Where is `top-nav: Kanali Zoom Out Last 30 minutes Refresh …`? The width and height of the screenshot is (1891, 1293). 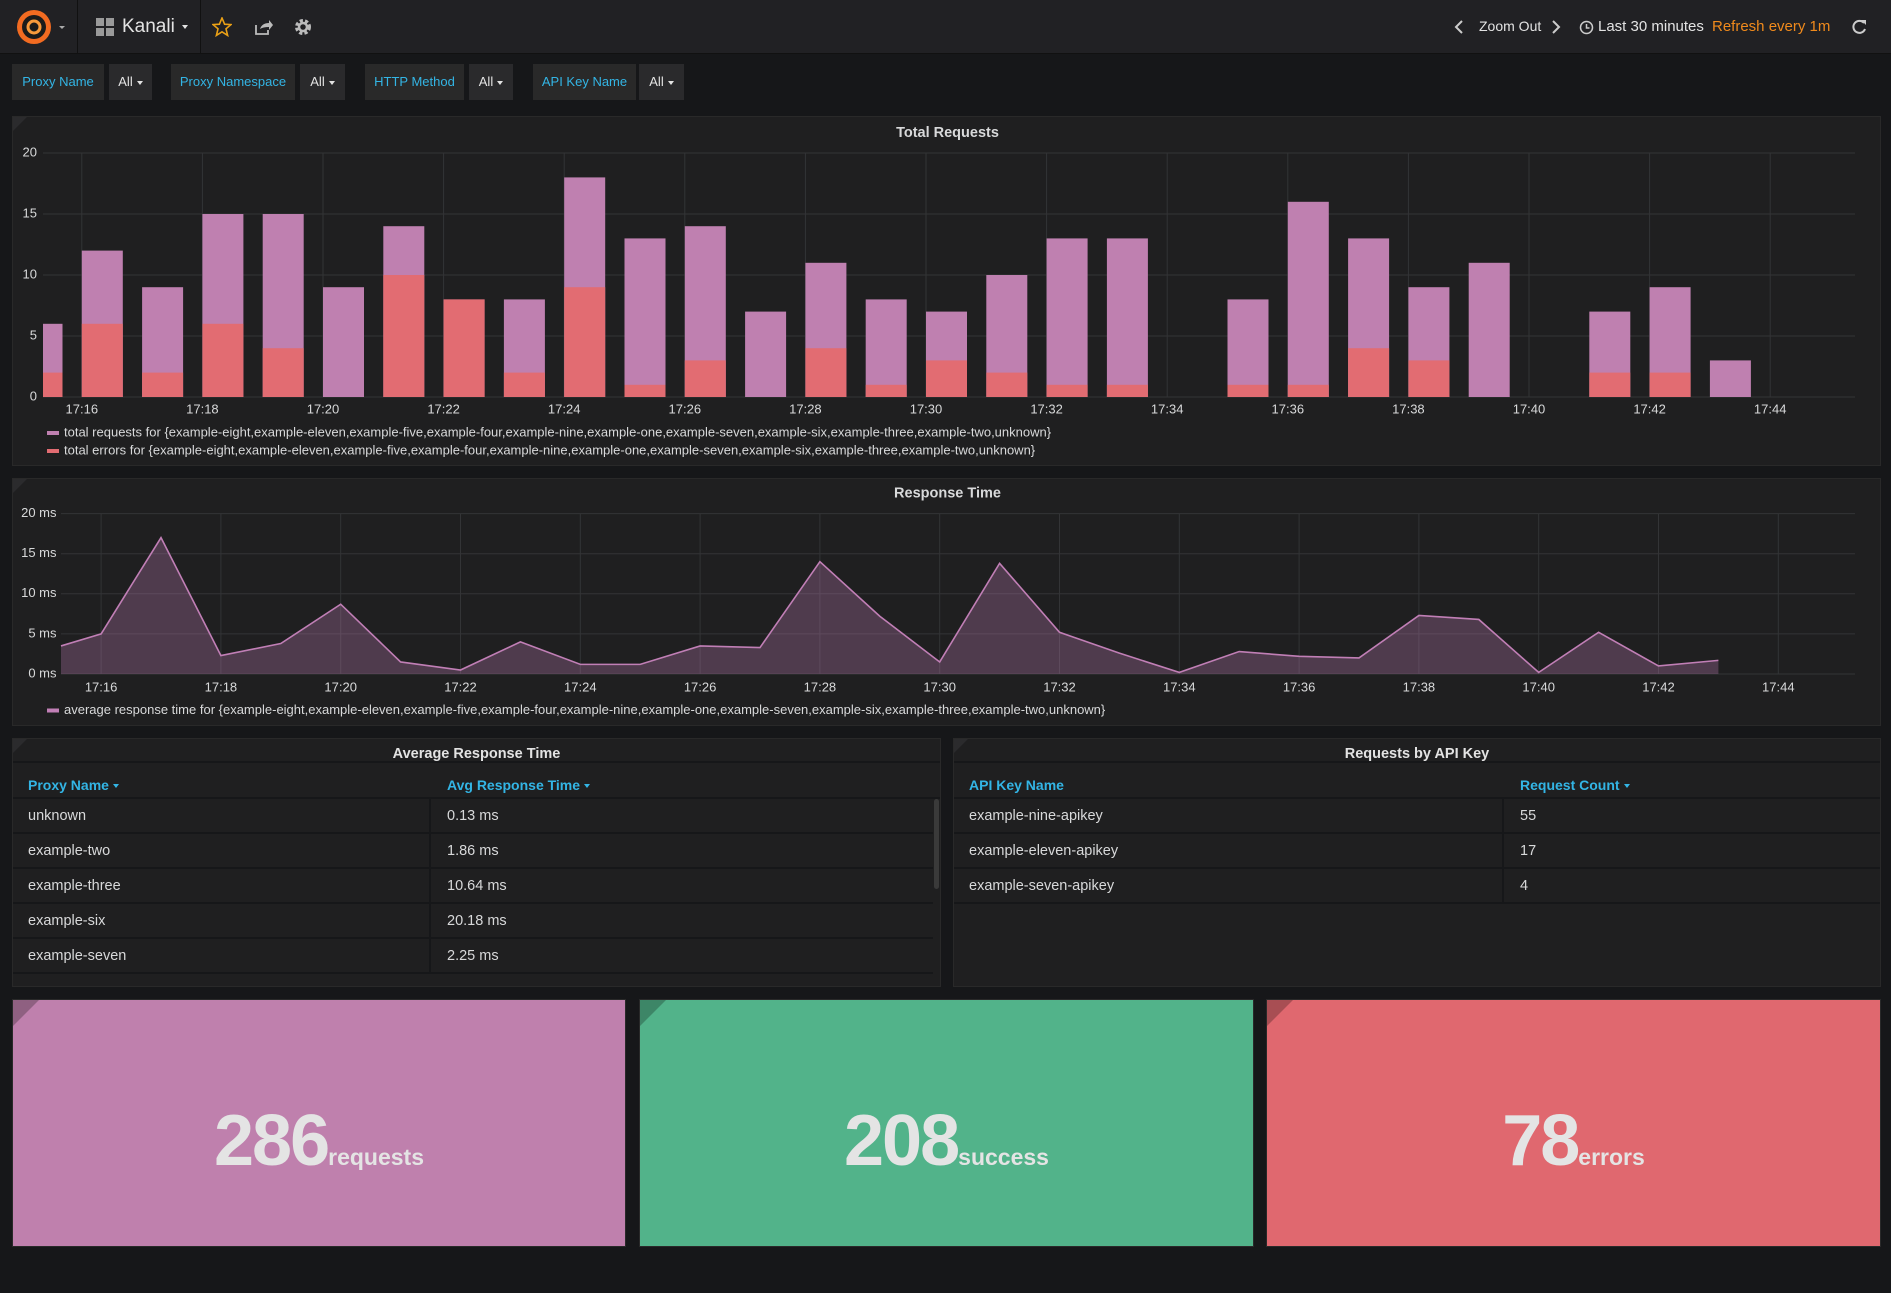
top-nav: Kanali Zoom Out Last 30 minutes Refresh … is located at coordinates (945, 27).